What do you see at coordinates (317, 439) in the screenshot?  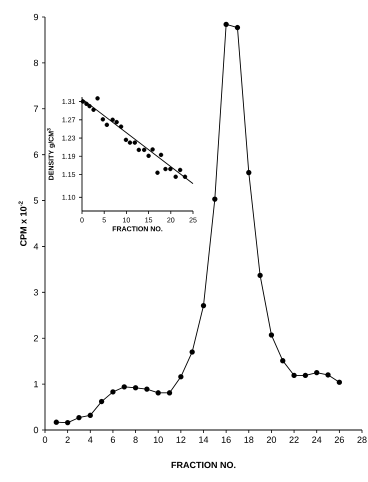 I see `x-tick-label: 24` at bounding box center [317, 439].